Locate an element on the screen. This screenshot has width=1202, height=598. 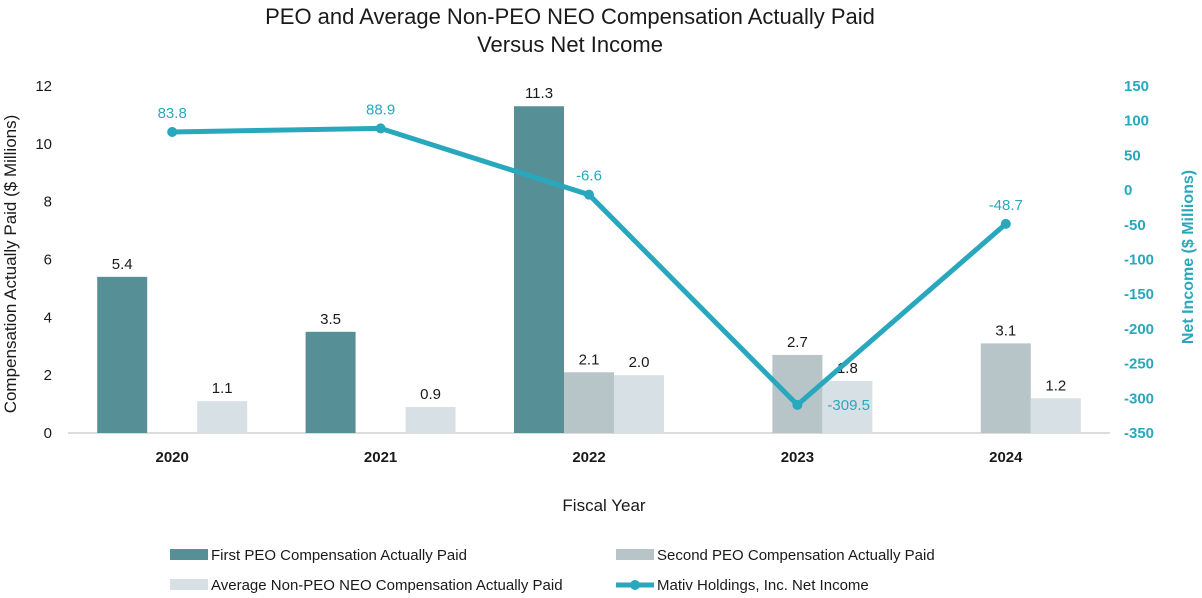
y-right-tick-label: -250 is located at coordinates (1139, 364).